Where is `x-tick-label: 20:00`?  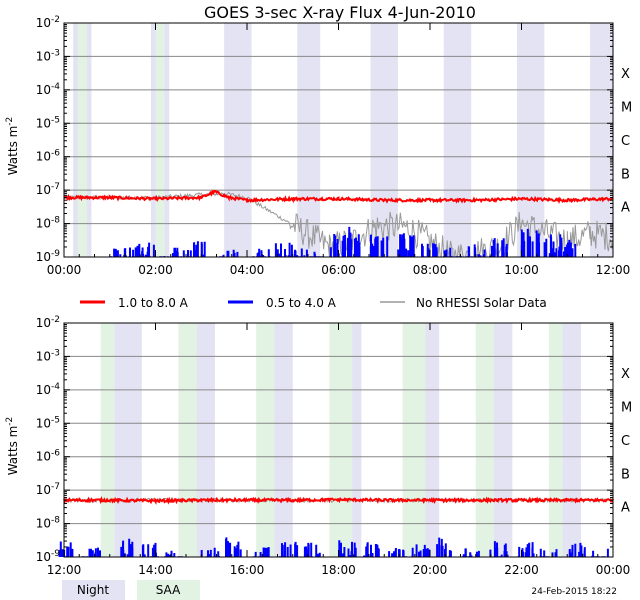 x-tick-label: 20:00 is located at coordinates (430, 570).